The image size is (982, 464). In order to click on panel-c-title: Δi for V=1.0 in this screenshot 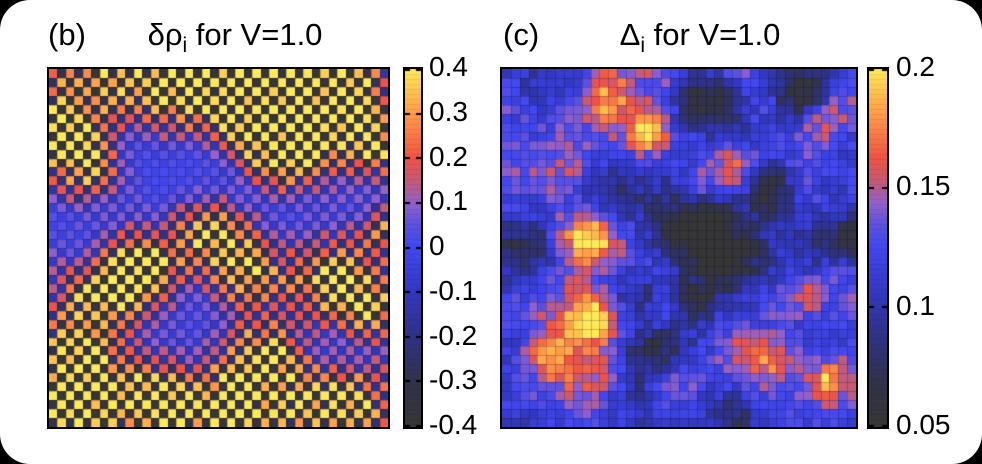, I will do `click(700, 36)`.